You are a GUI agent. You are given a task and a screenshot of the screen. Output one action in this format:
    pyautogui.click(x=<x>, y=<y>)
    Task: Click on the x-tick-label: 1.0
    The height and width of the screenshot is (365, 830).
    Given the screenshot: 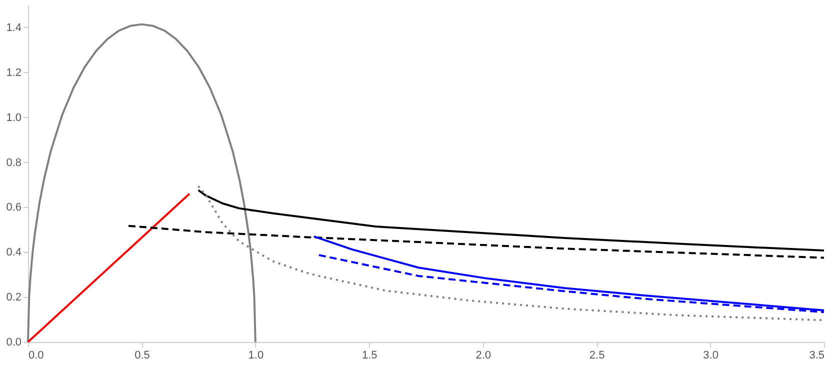 What is the action you would take?
    pyautogui.click(x=256, y=356)
    